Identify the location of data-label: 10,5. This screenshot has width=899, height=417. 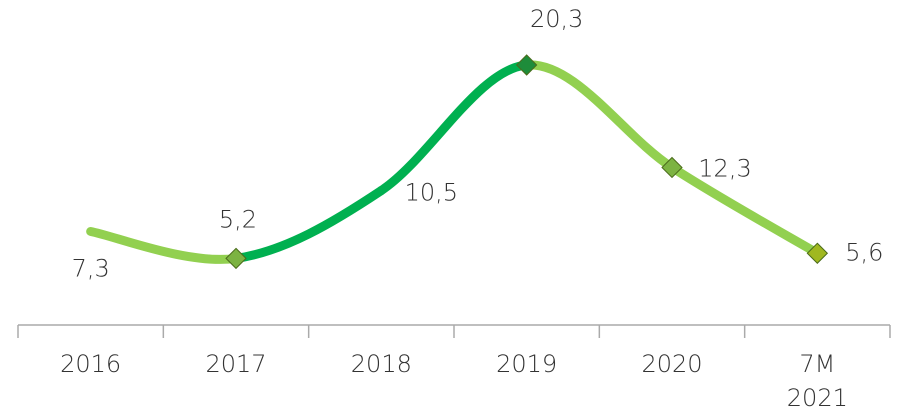
(431, 193).